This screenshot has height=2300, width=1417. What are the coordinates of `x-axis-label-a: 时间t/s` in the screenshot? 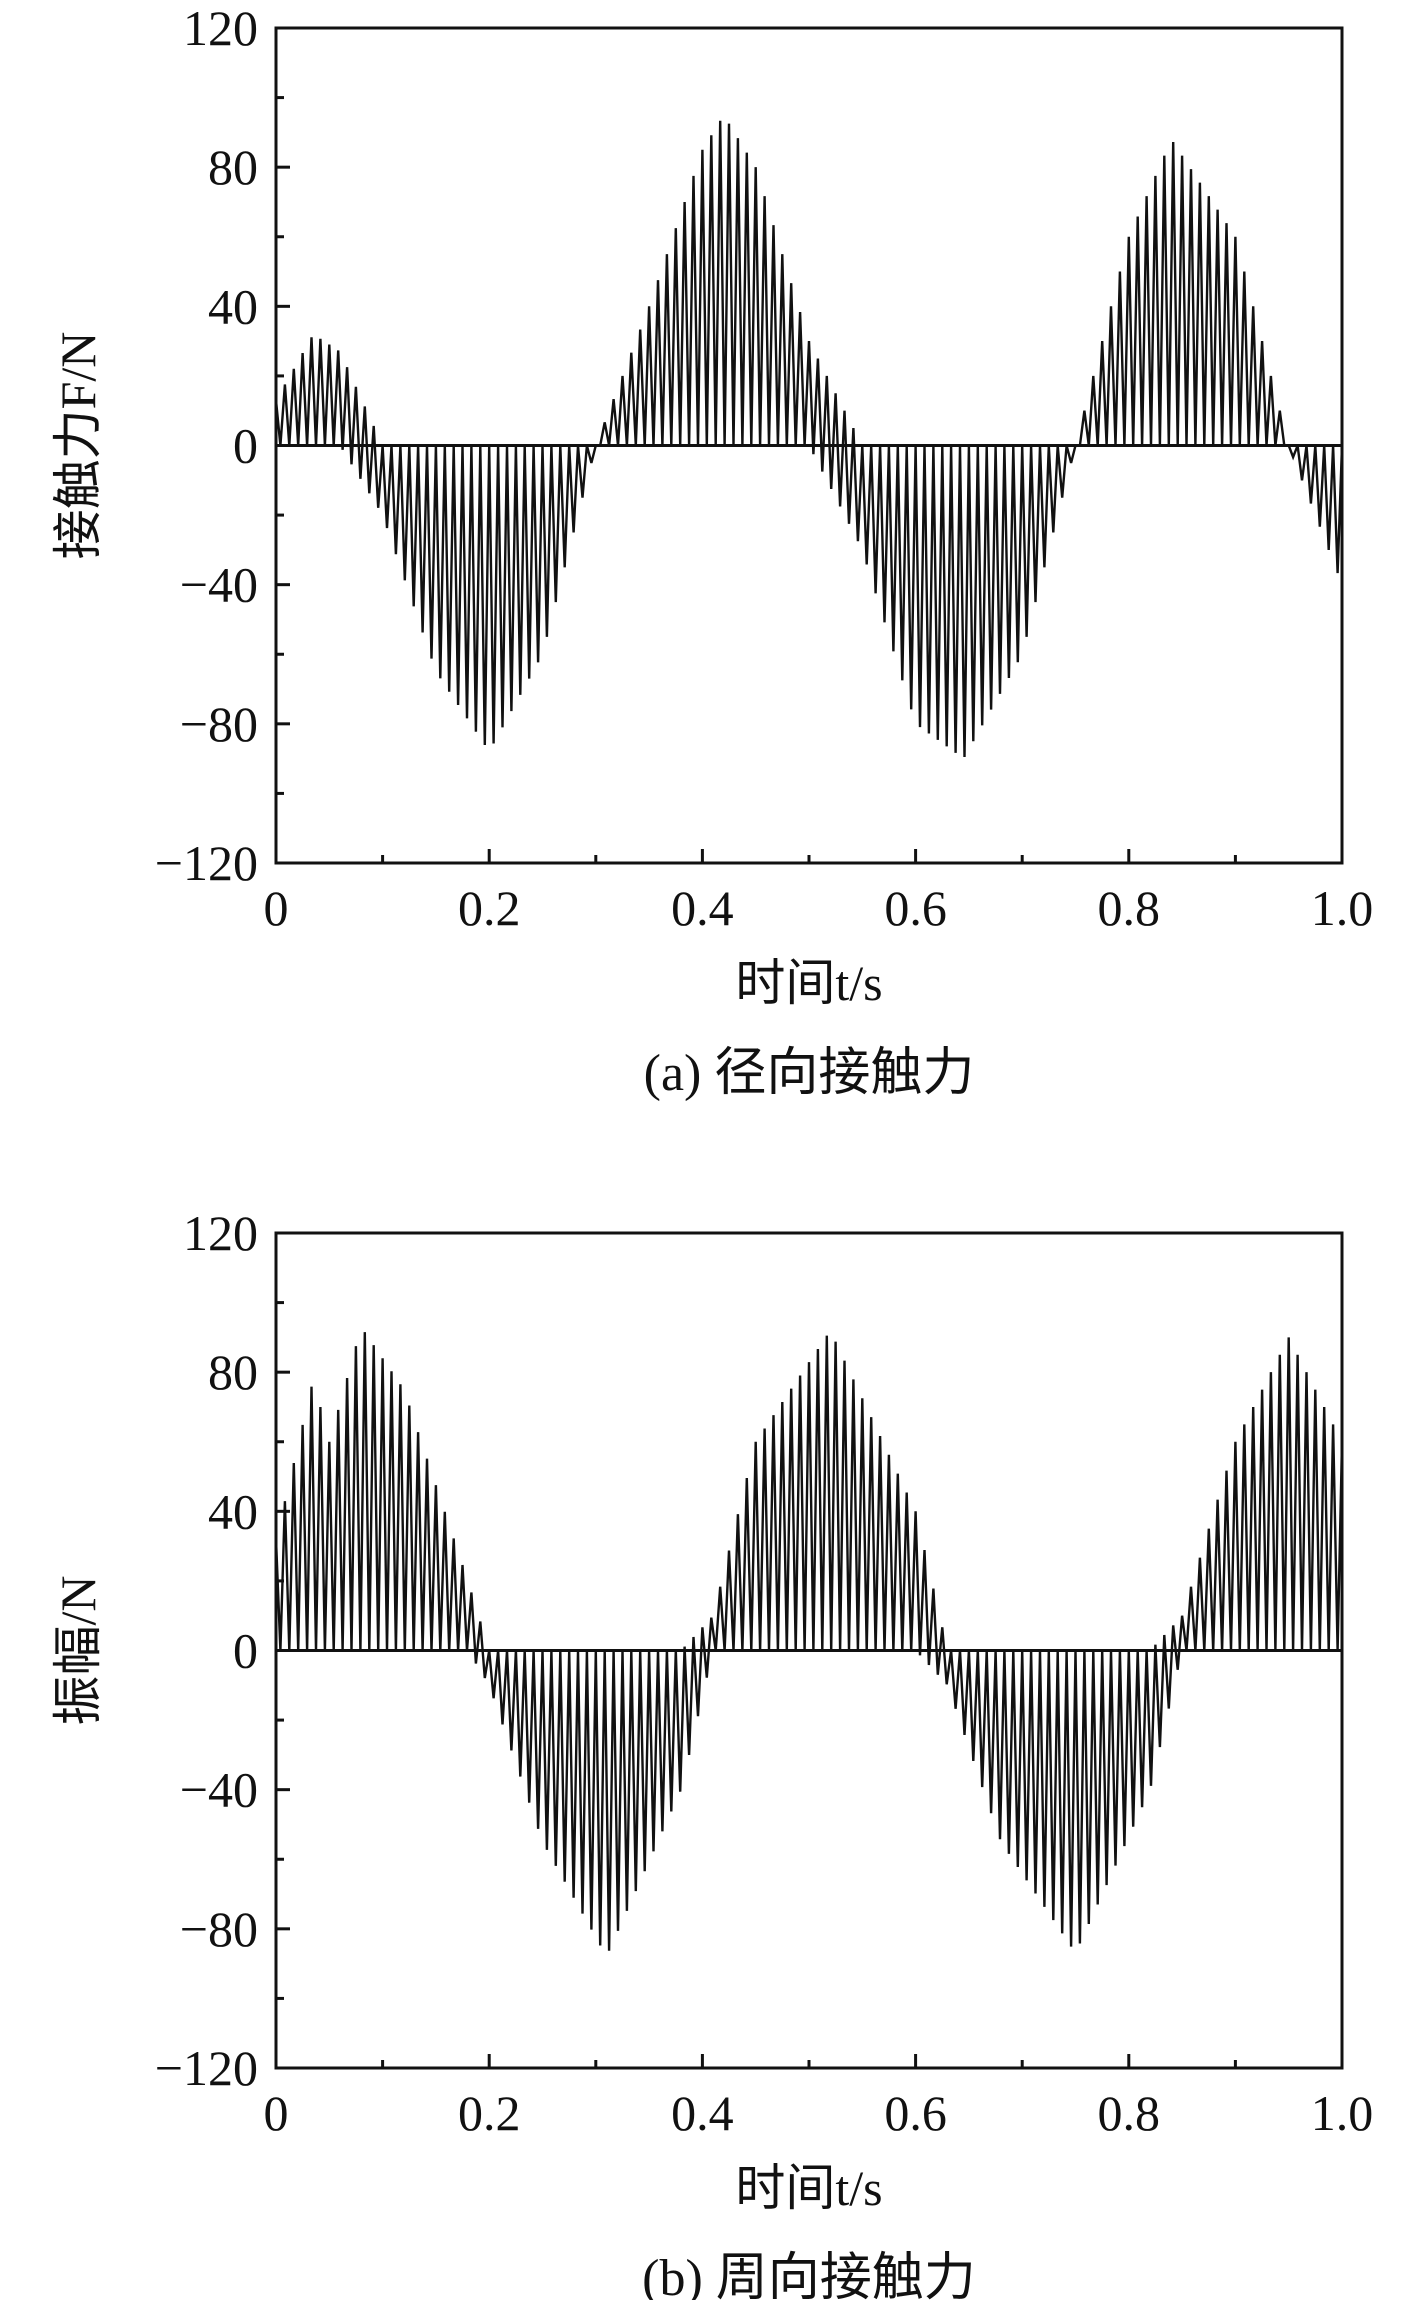 It's located at (808, 983).